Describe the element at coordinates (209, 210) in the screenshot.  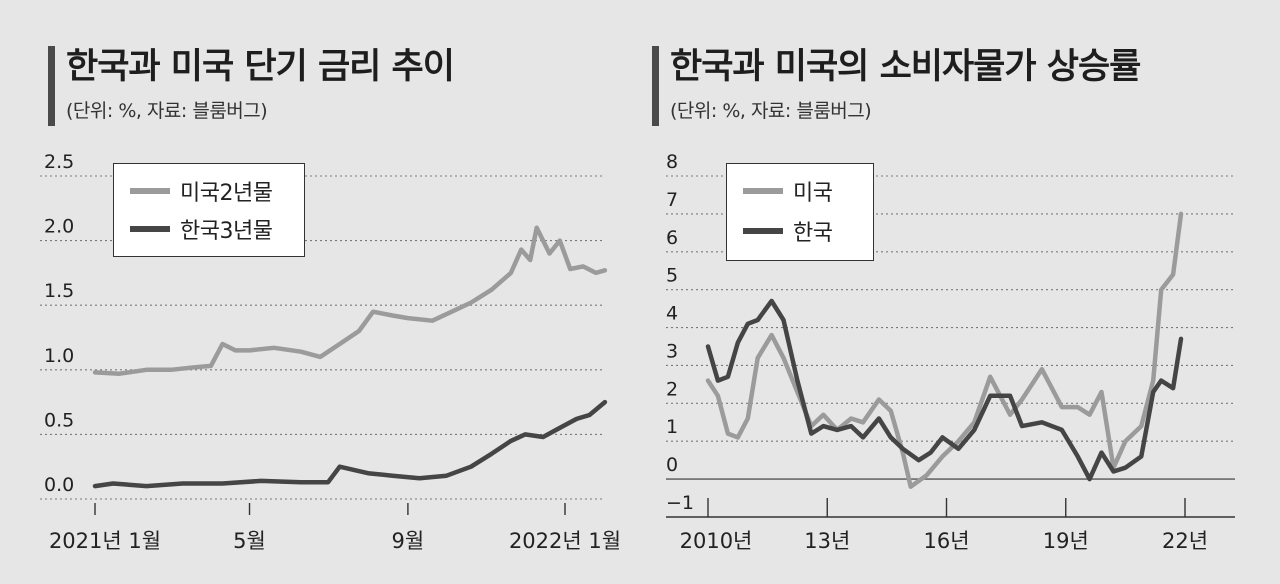
I see `chart-legend: 미국2년물 한국3년물` at that location.